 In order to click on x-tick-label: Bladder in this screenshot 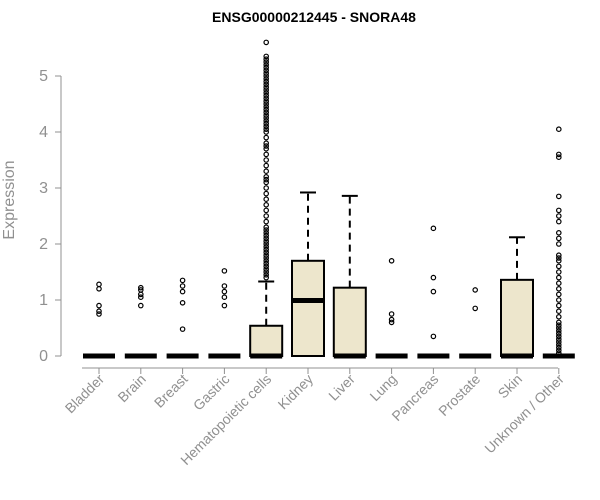, I will do `click(85, 394)`.